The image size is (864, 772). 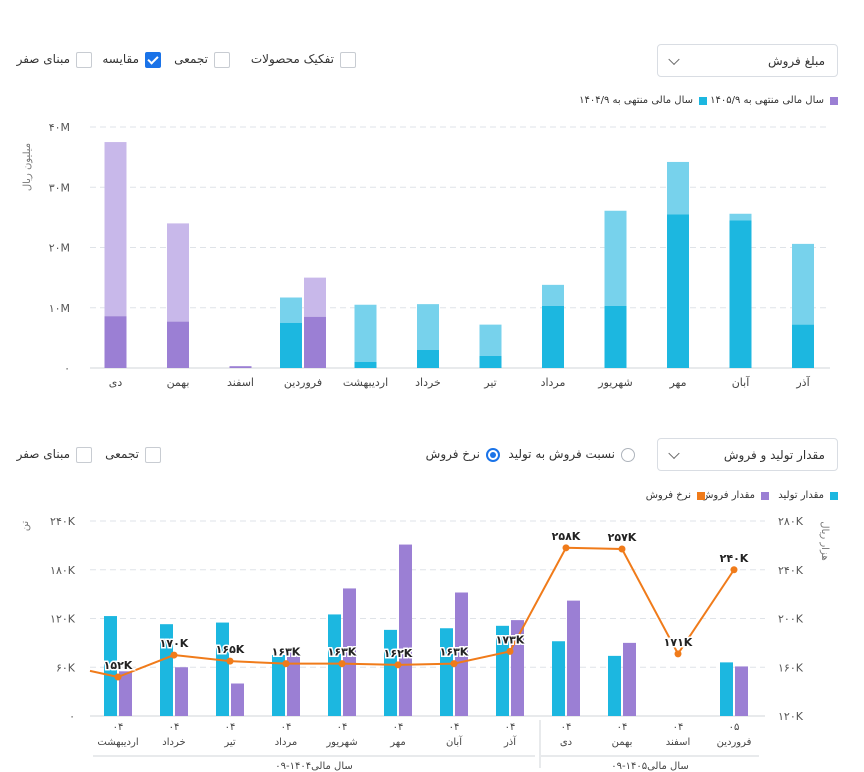 I want to click on x-tick-month: آذر, so click(x=510, y=741).